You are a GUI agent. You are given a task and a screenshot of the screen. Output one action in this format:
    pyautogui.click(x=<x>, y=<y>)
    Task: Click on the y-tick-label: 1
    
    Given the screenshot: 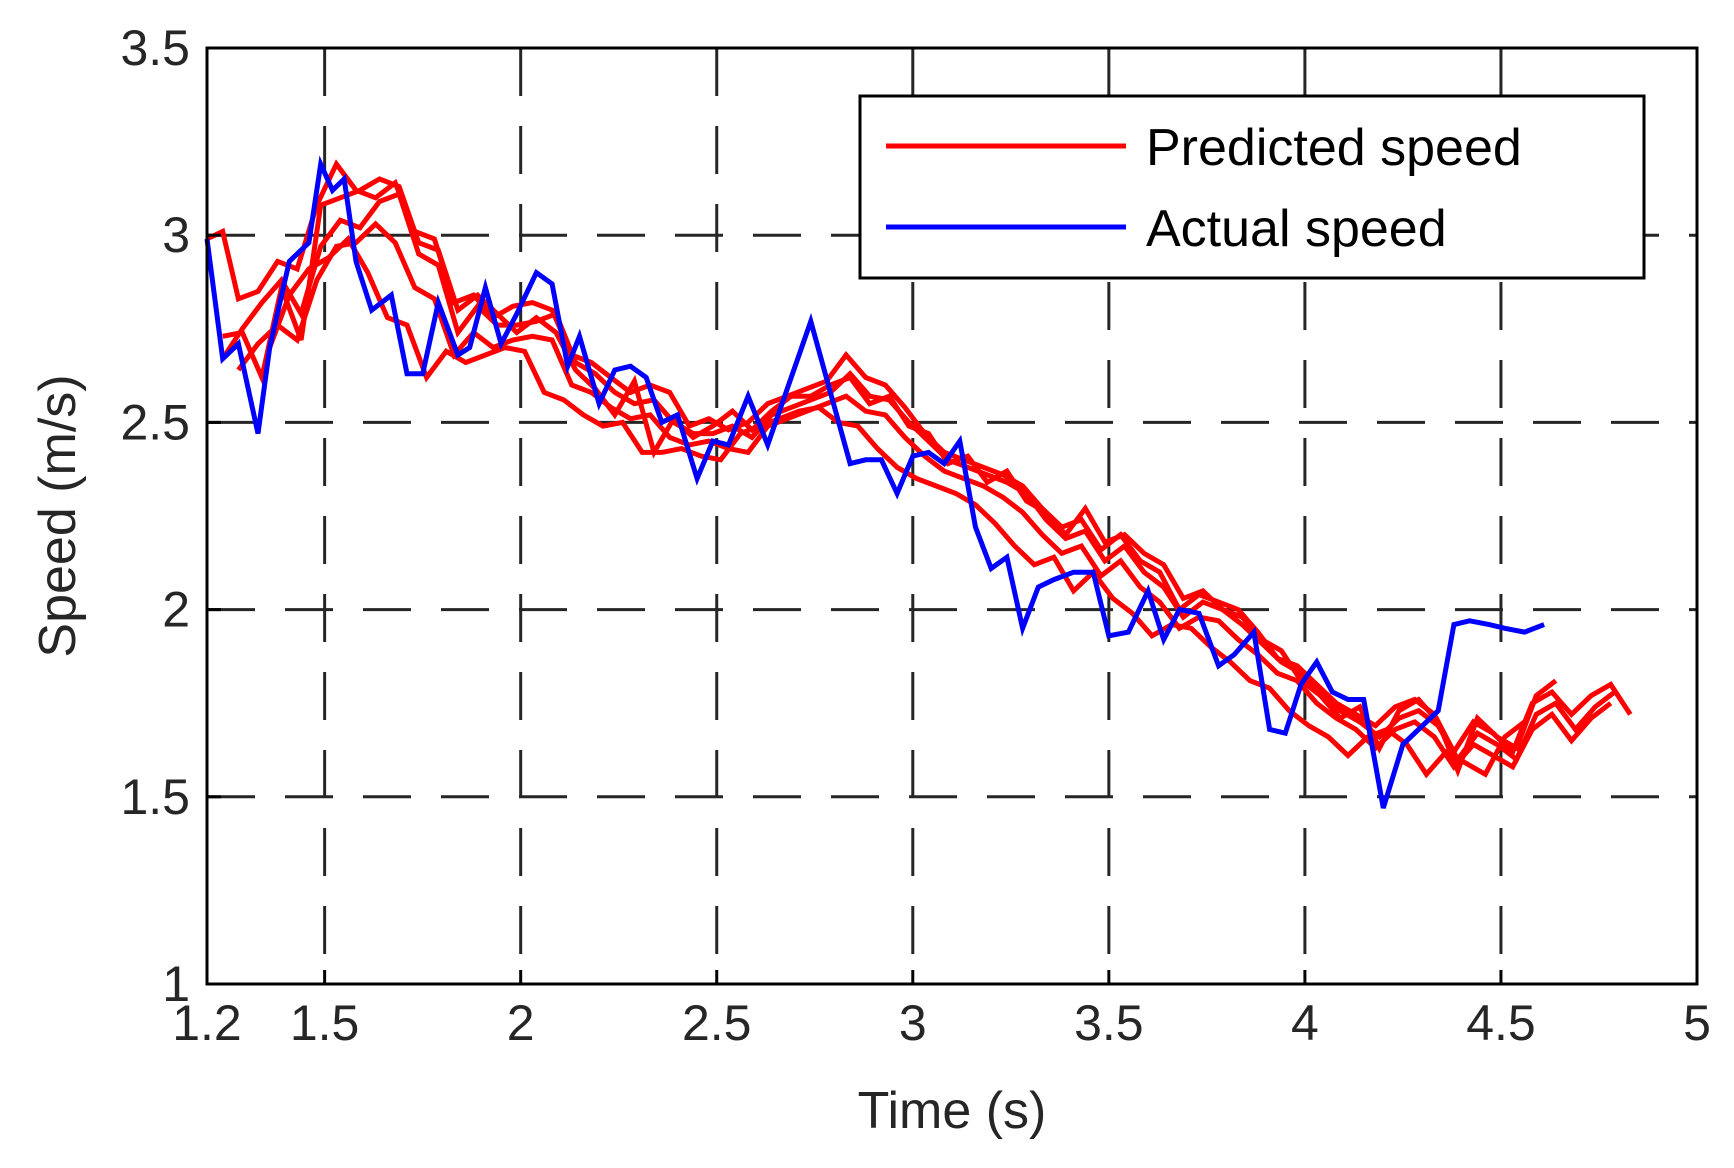 What is the action you would take?
    pyautogui.click(x=176, y=984)
    